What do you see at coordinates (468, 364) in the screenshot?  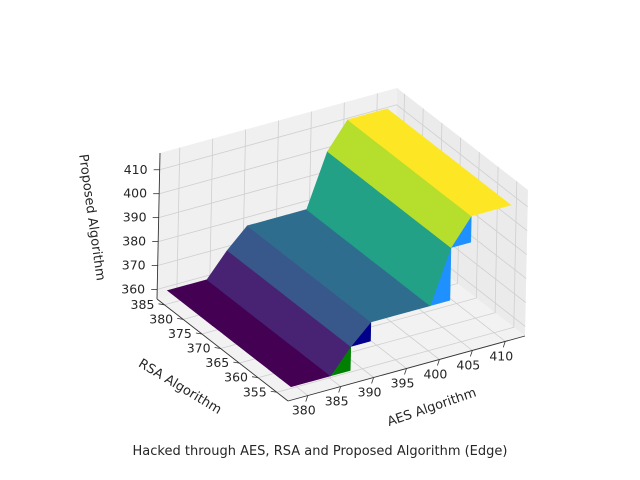 I see `x-tick-label: 405` at bounding box center [468, 364].